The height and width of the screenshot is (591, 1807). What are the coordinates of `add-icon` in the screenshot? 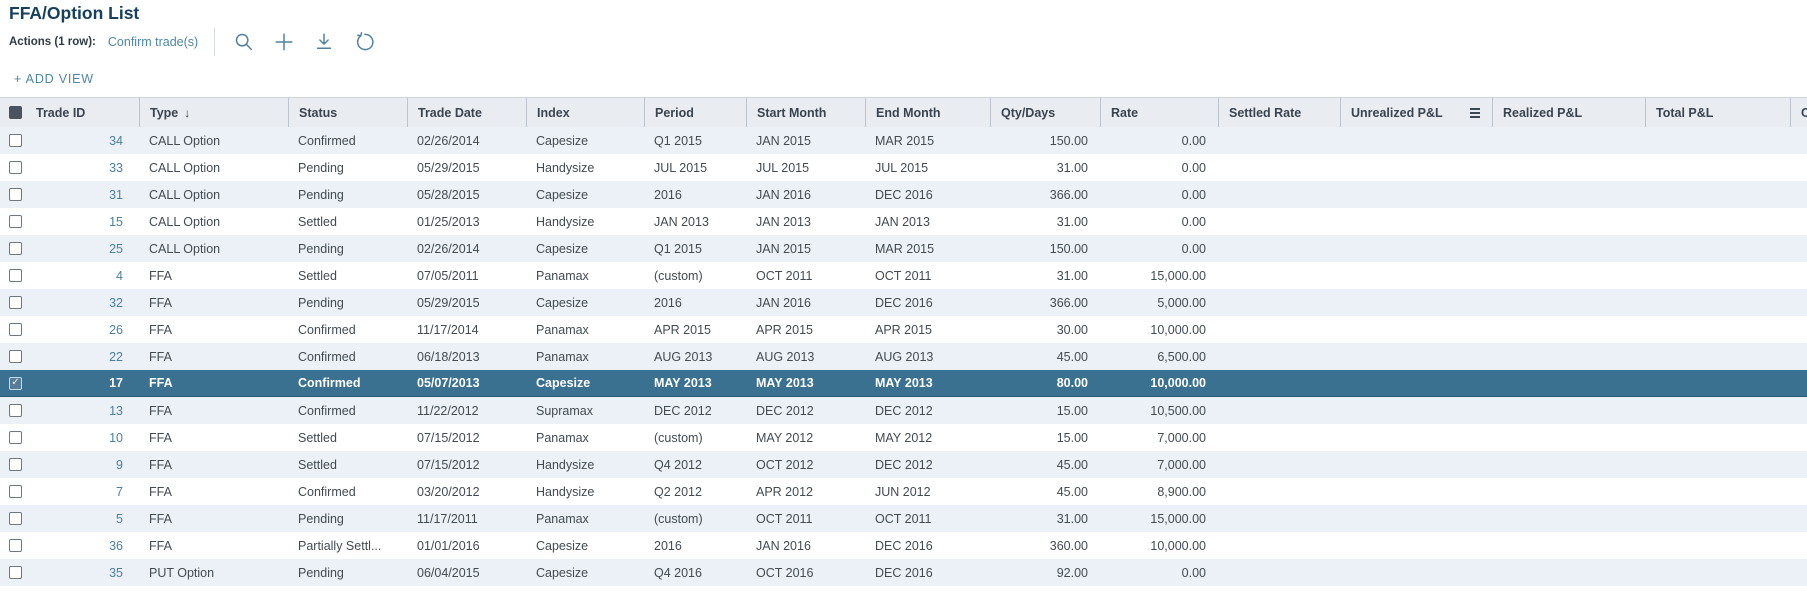 It's located at (284, 42).